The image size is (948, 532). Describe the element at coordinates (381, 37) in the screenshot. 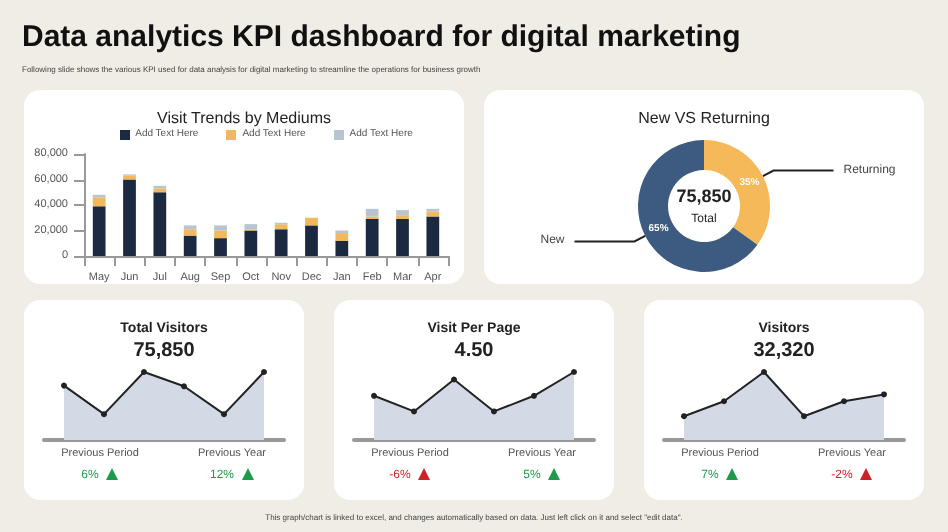

I see `text: Data analytics KPI dashboard for digital marketing` at that location.